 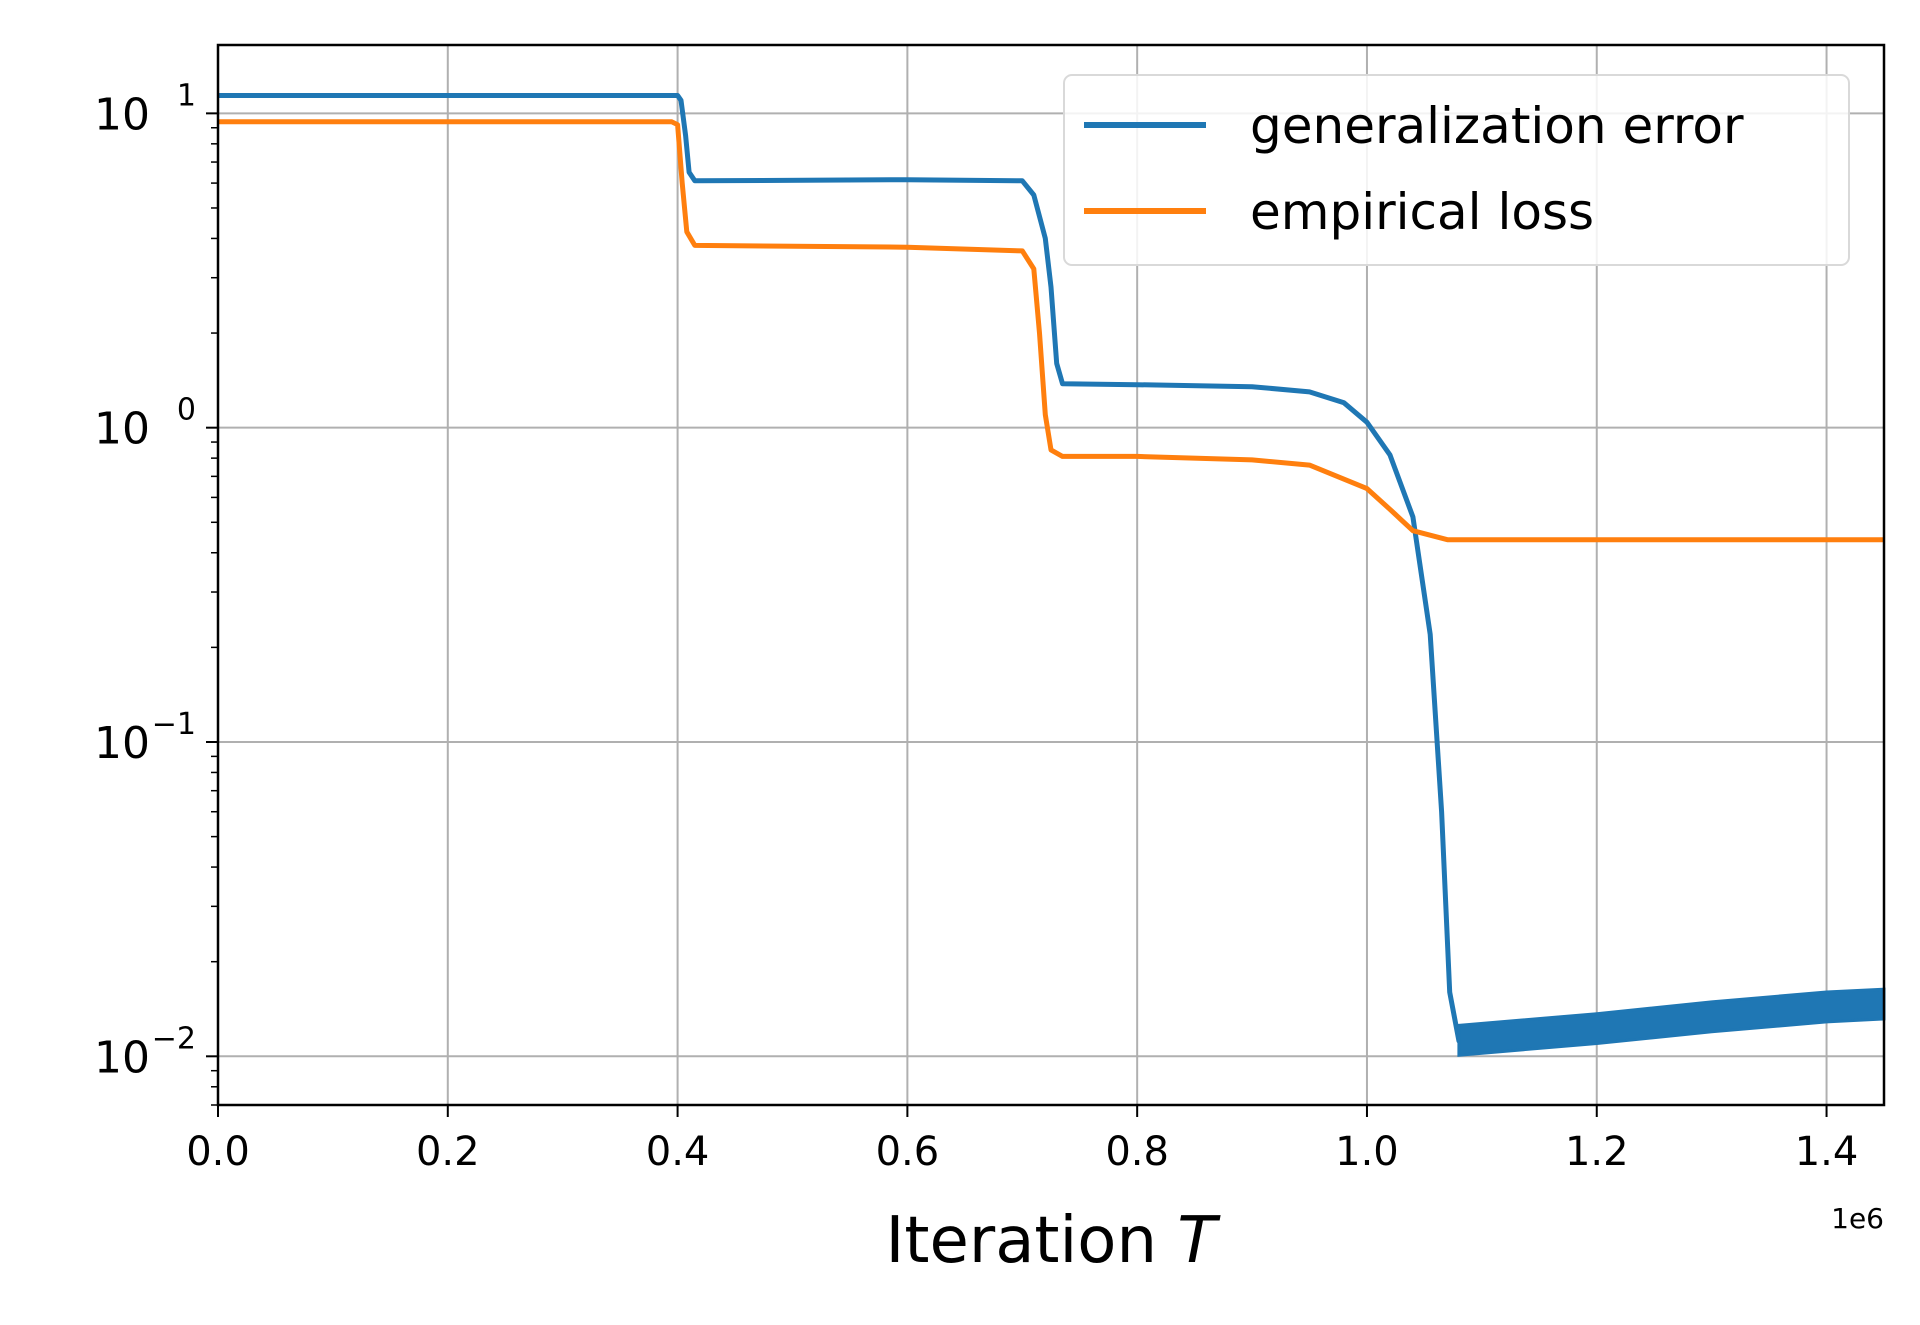 I want to click on x-axis-label: Iteration T, so click(x=1054, y=1241).